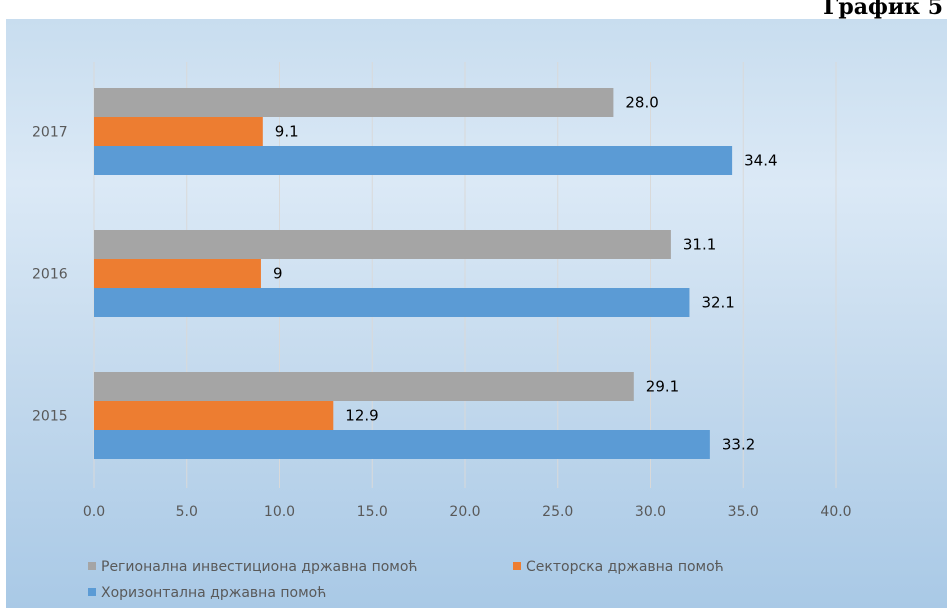 The image size is (947, 608). Describe the element at coordinates (662, 387) in the screenshot. I see `data-label: 29.1` at that location.